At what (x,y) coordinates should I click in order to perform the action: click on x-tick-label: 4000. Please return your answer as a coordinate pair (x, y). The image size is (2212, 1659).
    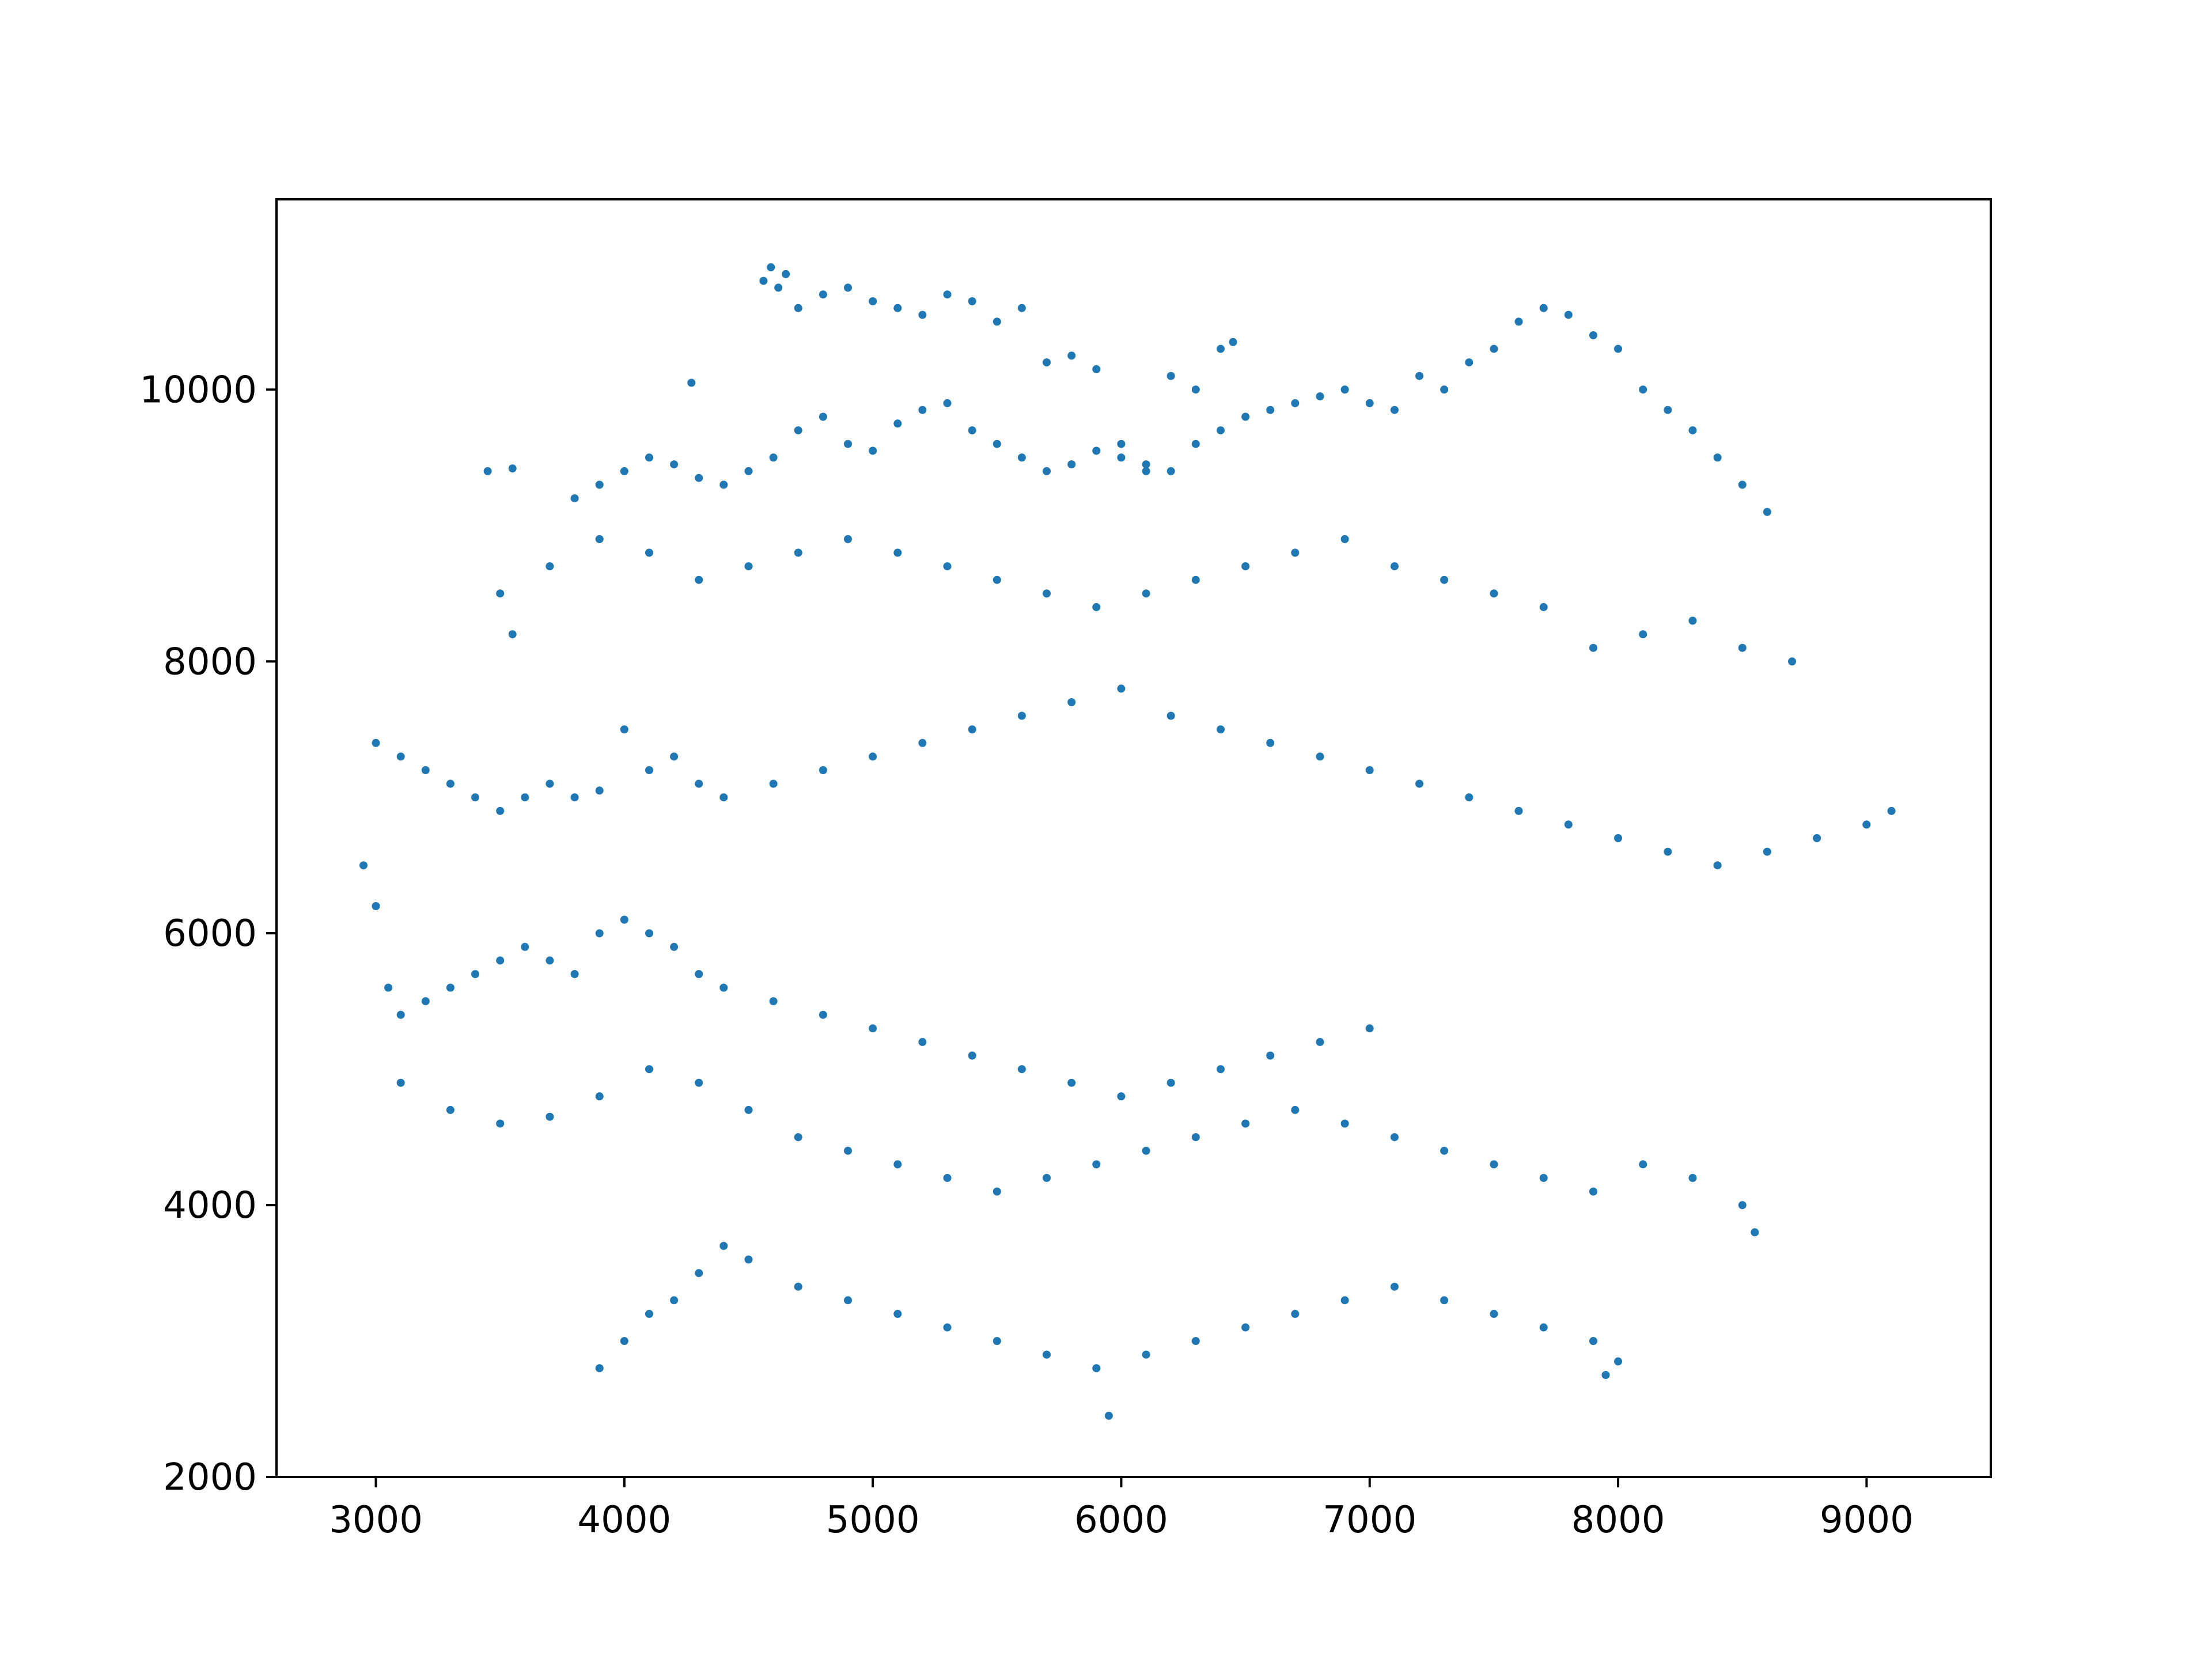
    Looking at the image, I should click on (624, 1520).